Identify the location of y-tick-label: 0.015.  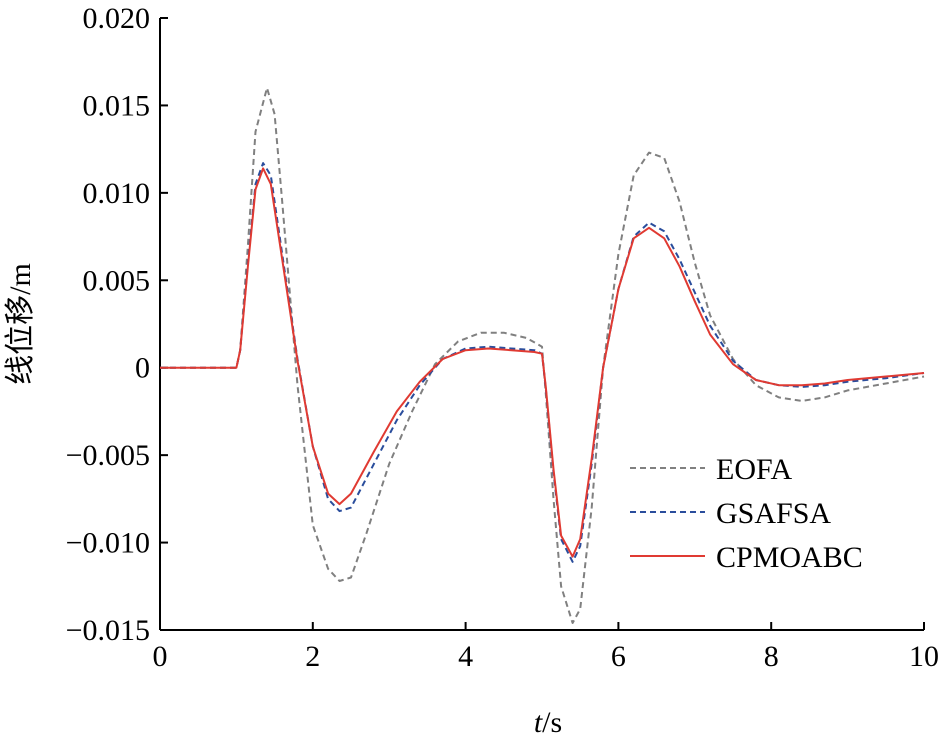
(117, 105).